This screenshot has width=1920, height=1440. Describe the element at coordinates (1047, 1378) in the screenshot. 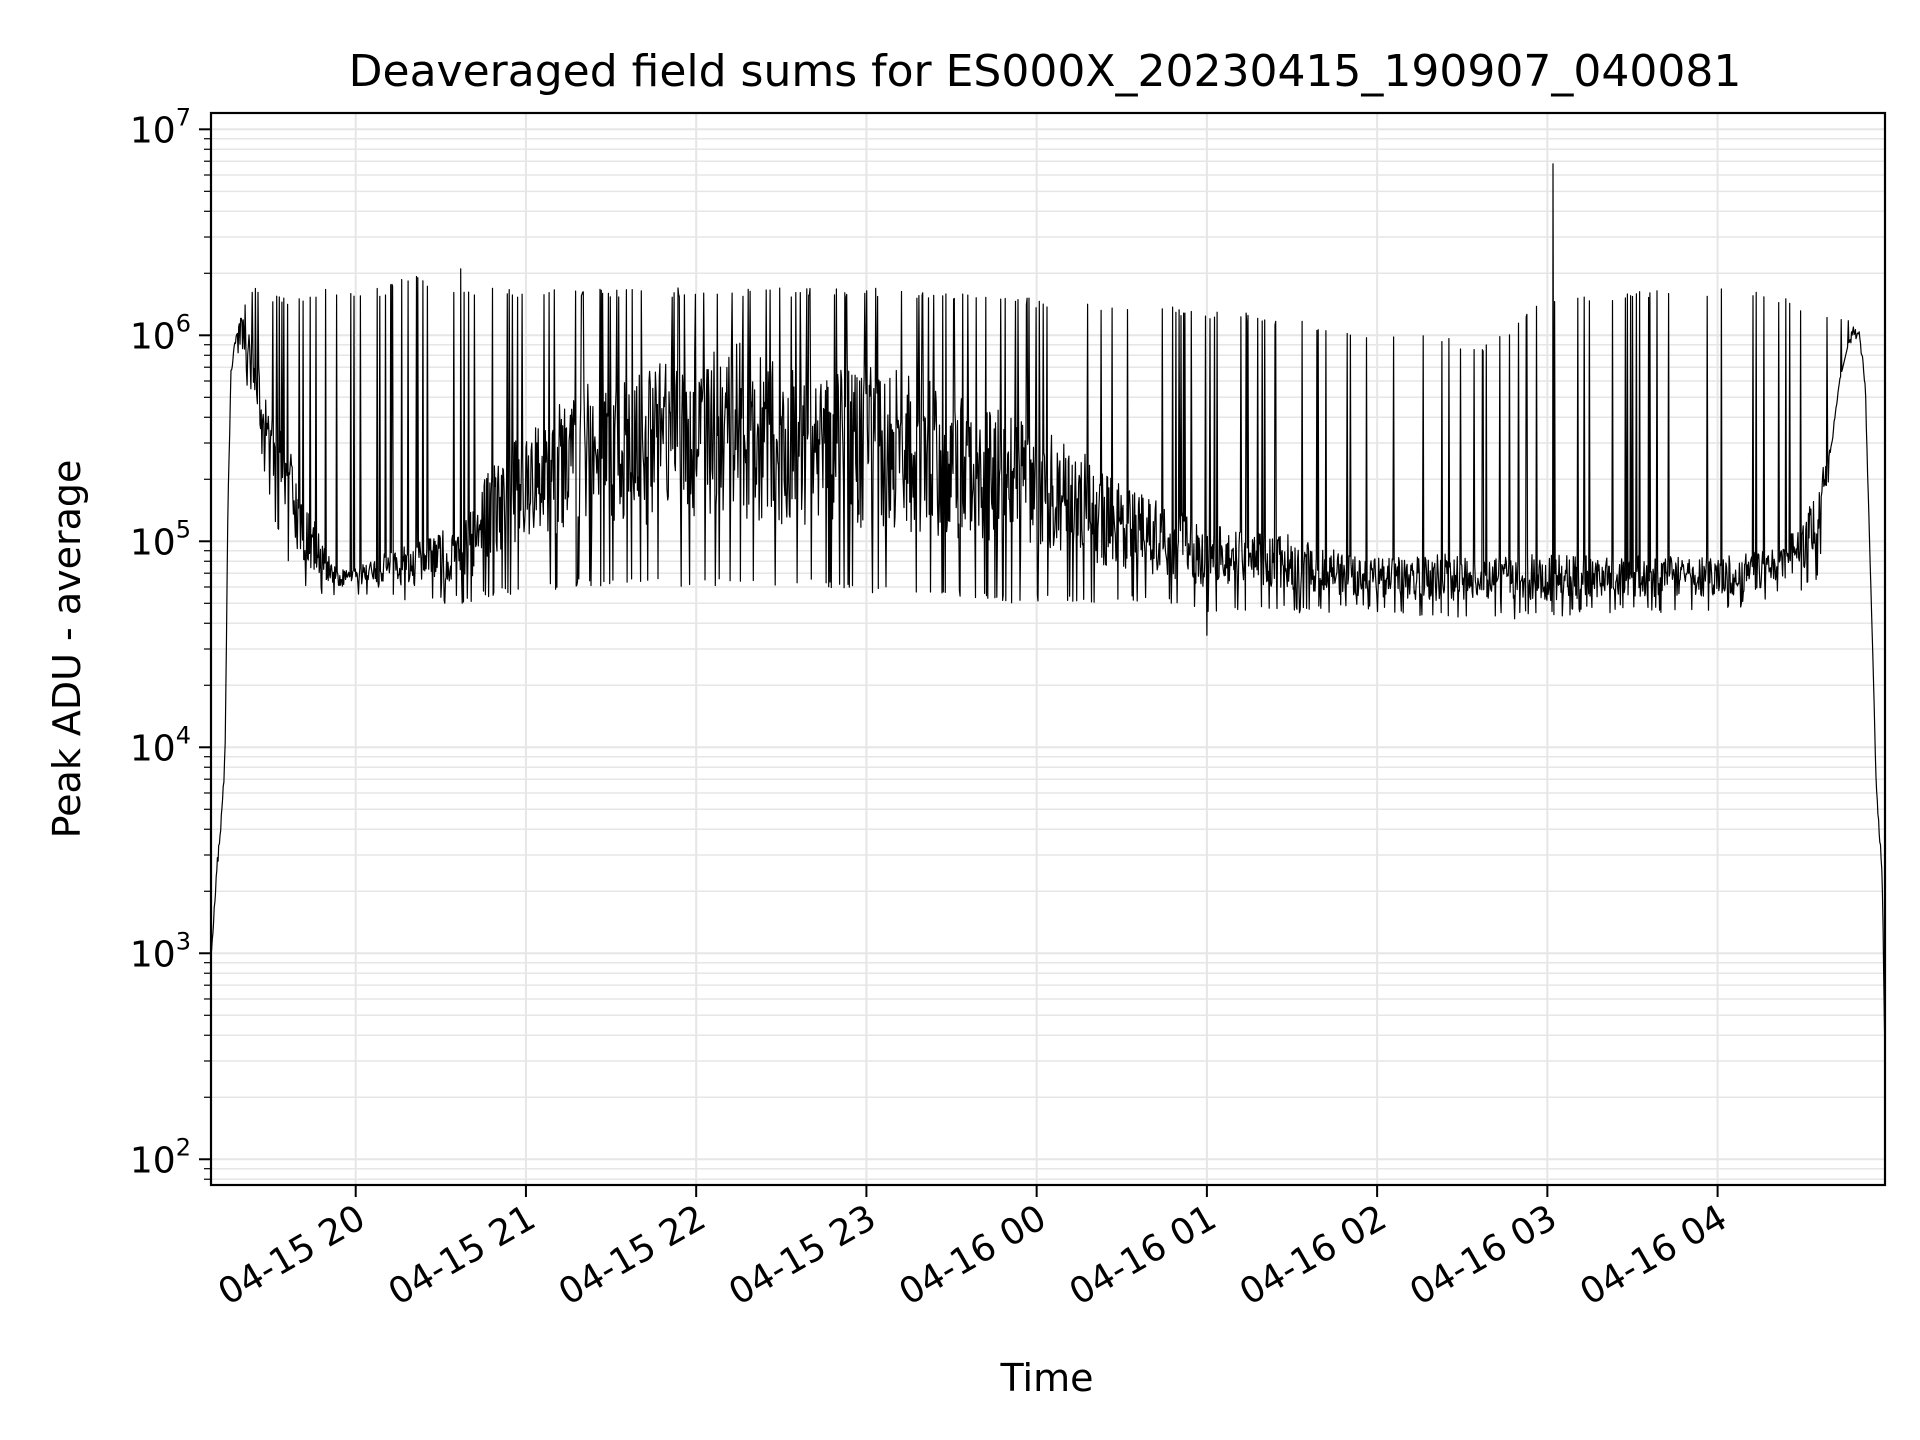

I see `x-axis-label: Time` at that location.